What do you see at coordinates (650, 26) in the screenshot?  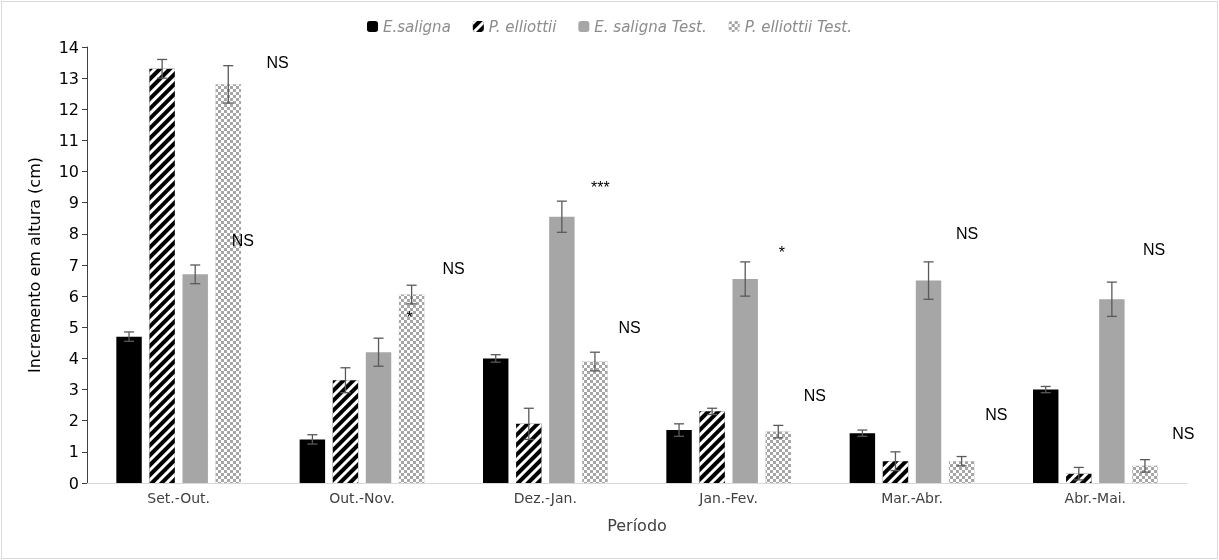 I see `legend-label: E. saligna Test.` at bounding box center [650, 26].